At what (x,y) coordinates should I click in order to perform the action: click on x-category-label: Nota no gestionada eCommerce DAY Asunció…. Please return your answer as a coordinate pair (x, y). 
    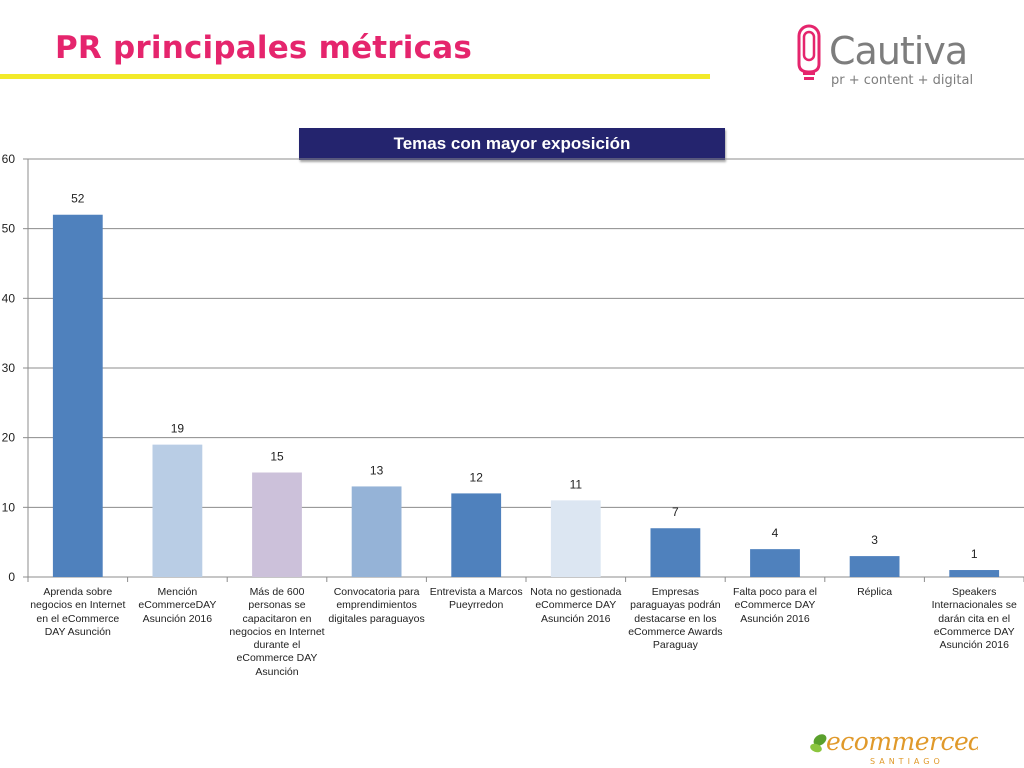
    Looking at the image, I should click on (576, 605).